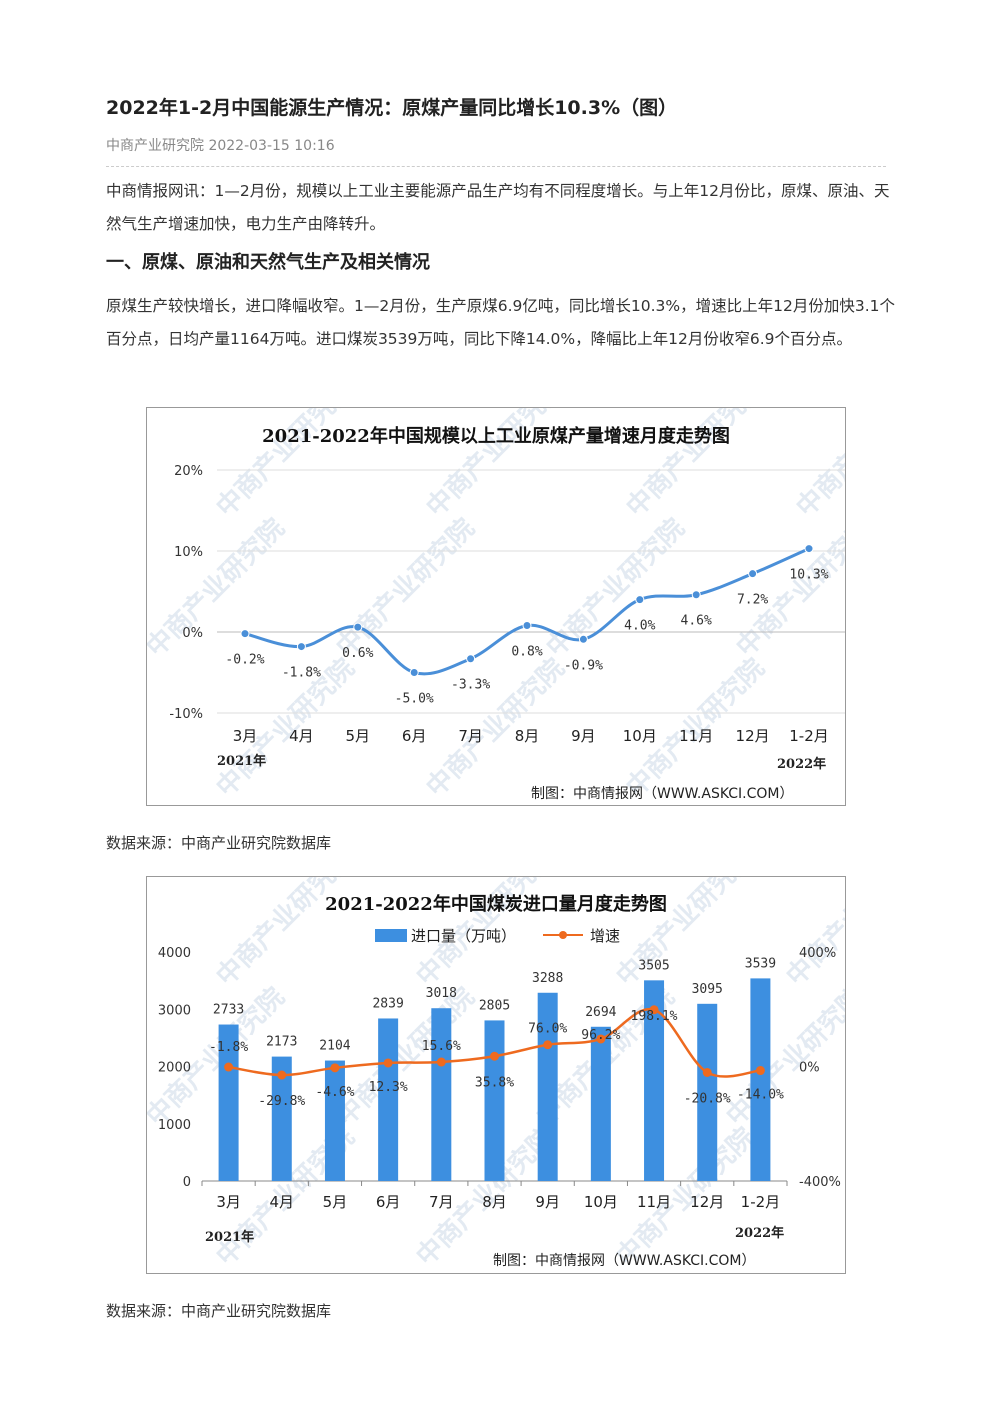  Describe the element at coordinates (759, 1233) in the screenshot. I see `chart2-year-right: 2022年` at that location.